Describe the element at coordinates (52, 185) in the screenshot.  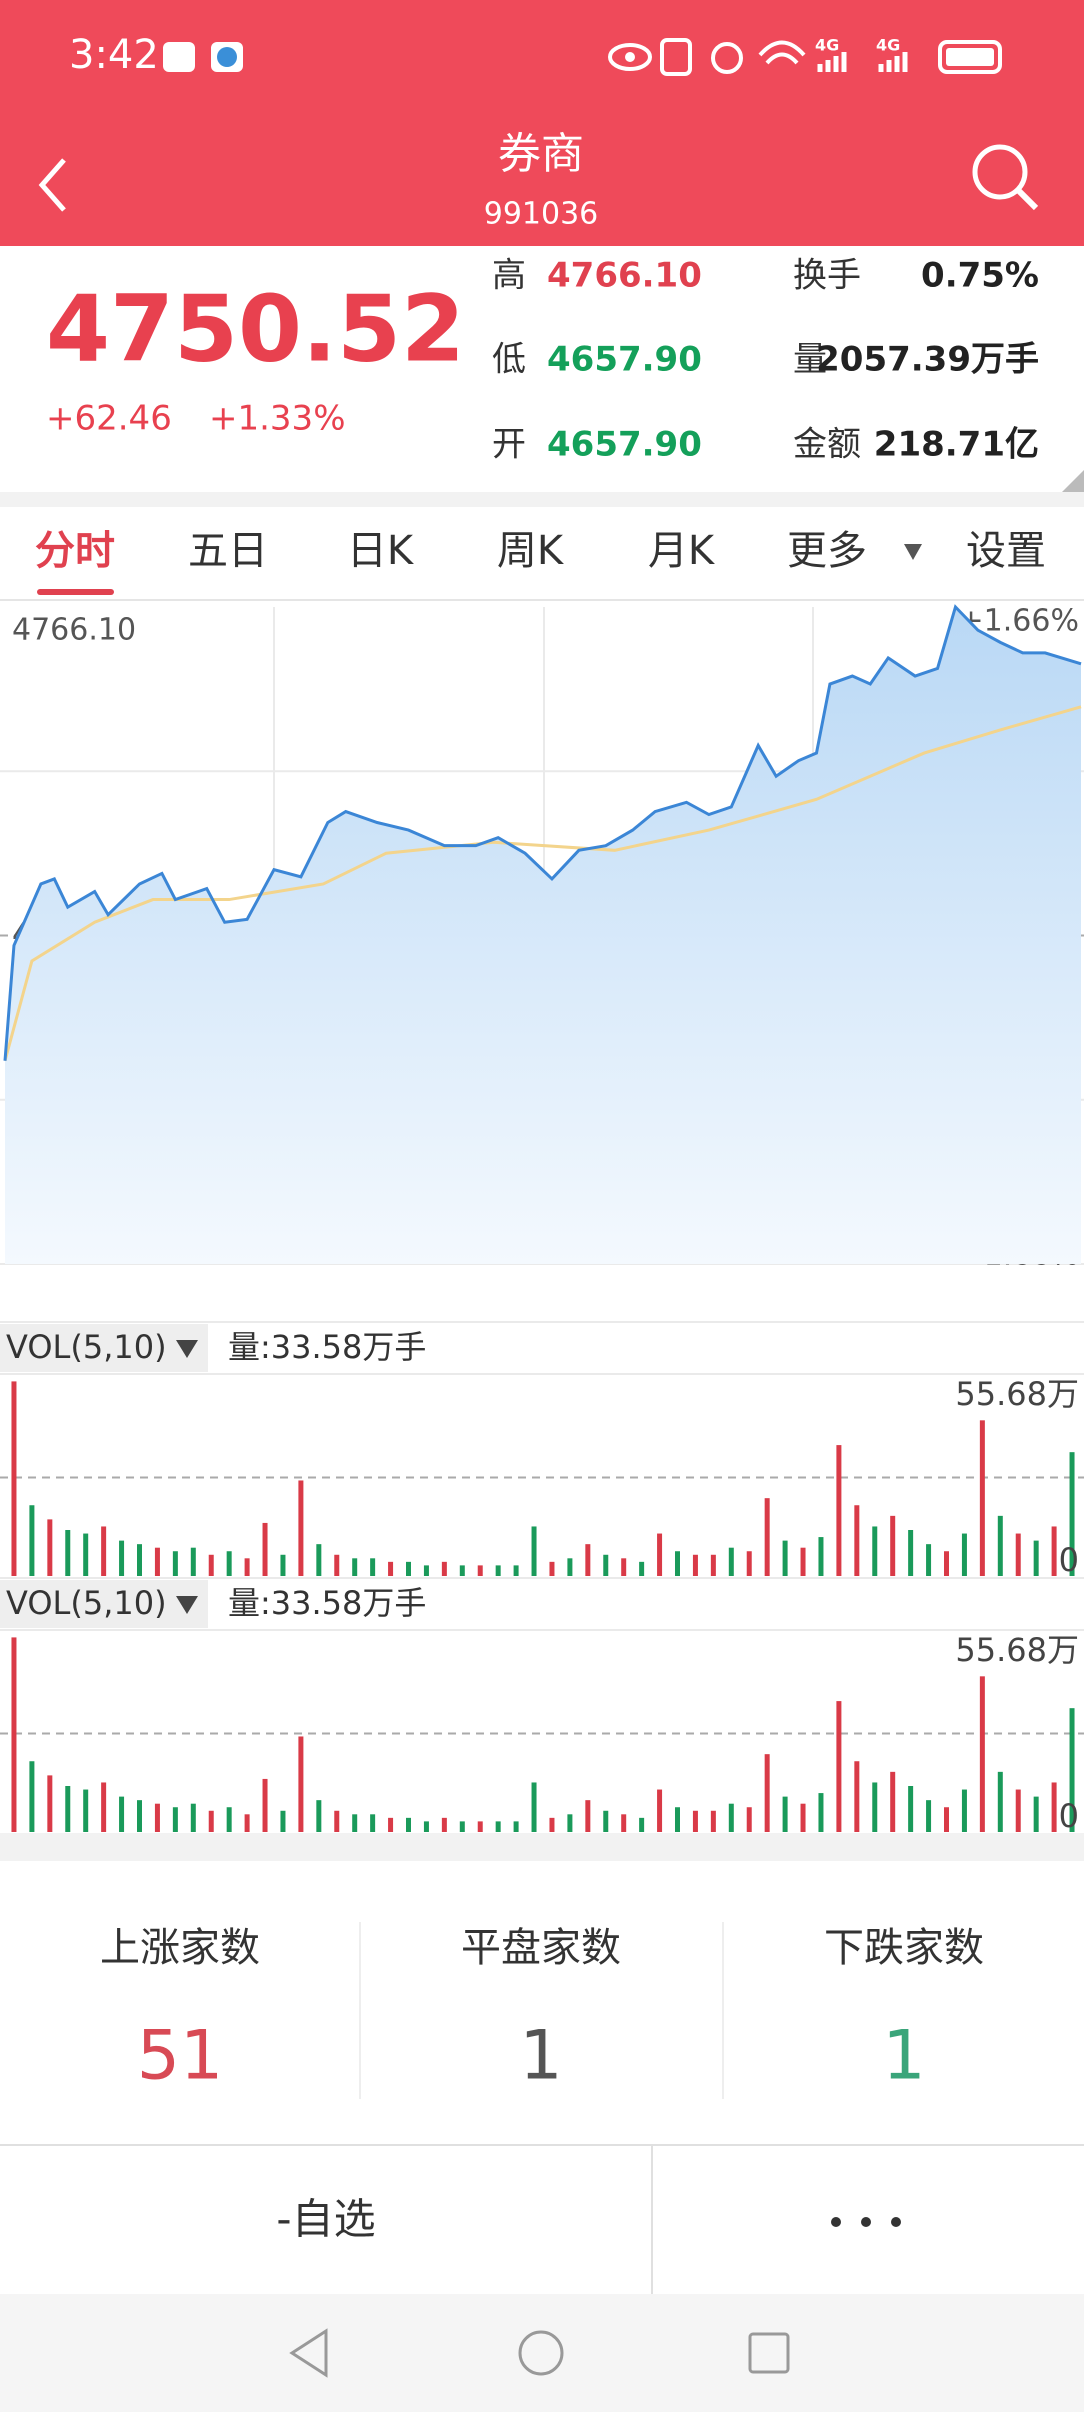
I see `back-button` at that location.